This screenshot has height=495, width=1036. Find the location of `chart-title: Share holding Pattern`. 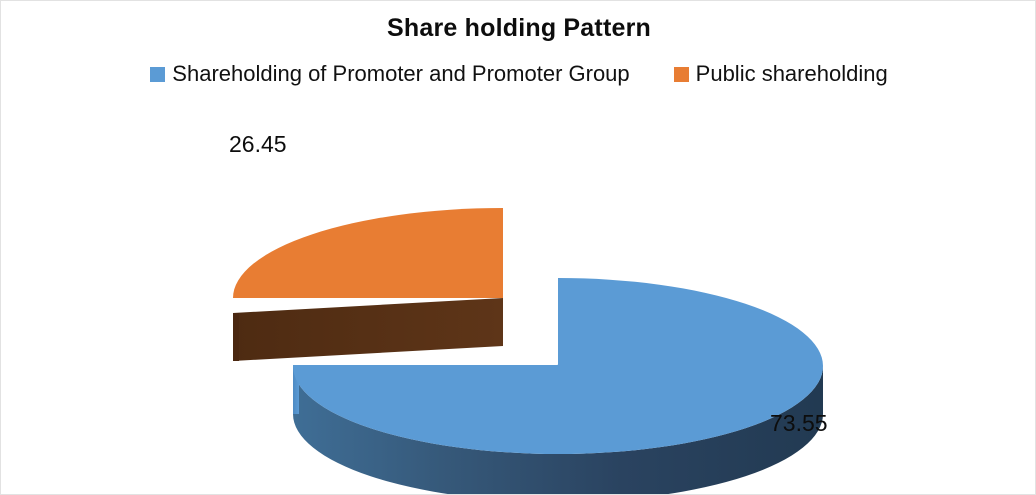

chart-title: Share holding Pattern is located at coordinates (519, 28).